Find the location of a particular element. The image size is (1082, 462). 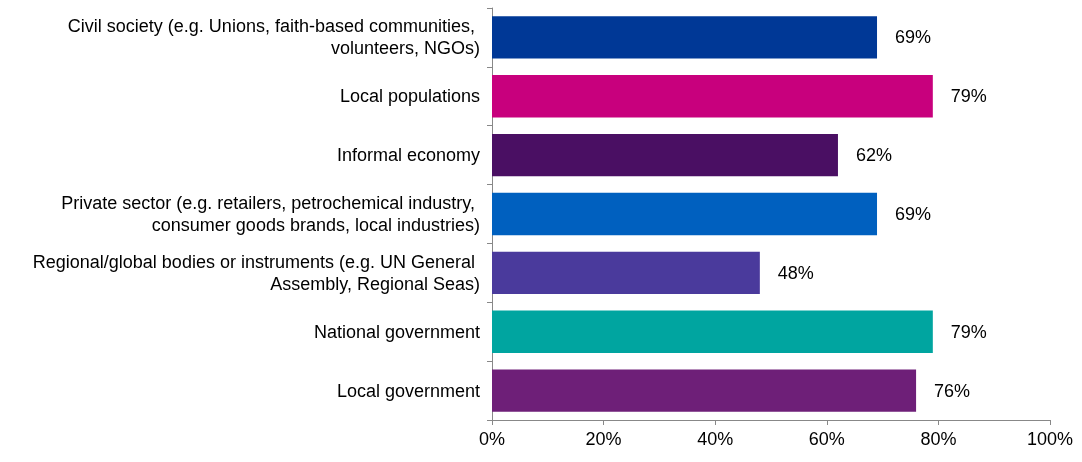

x-tick-label: 80% is located at coordinates (938, 439).